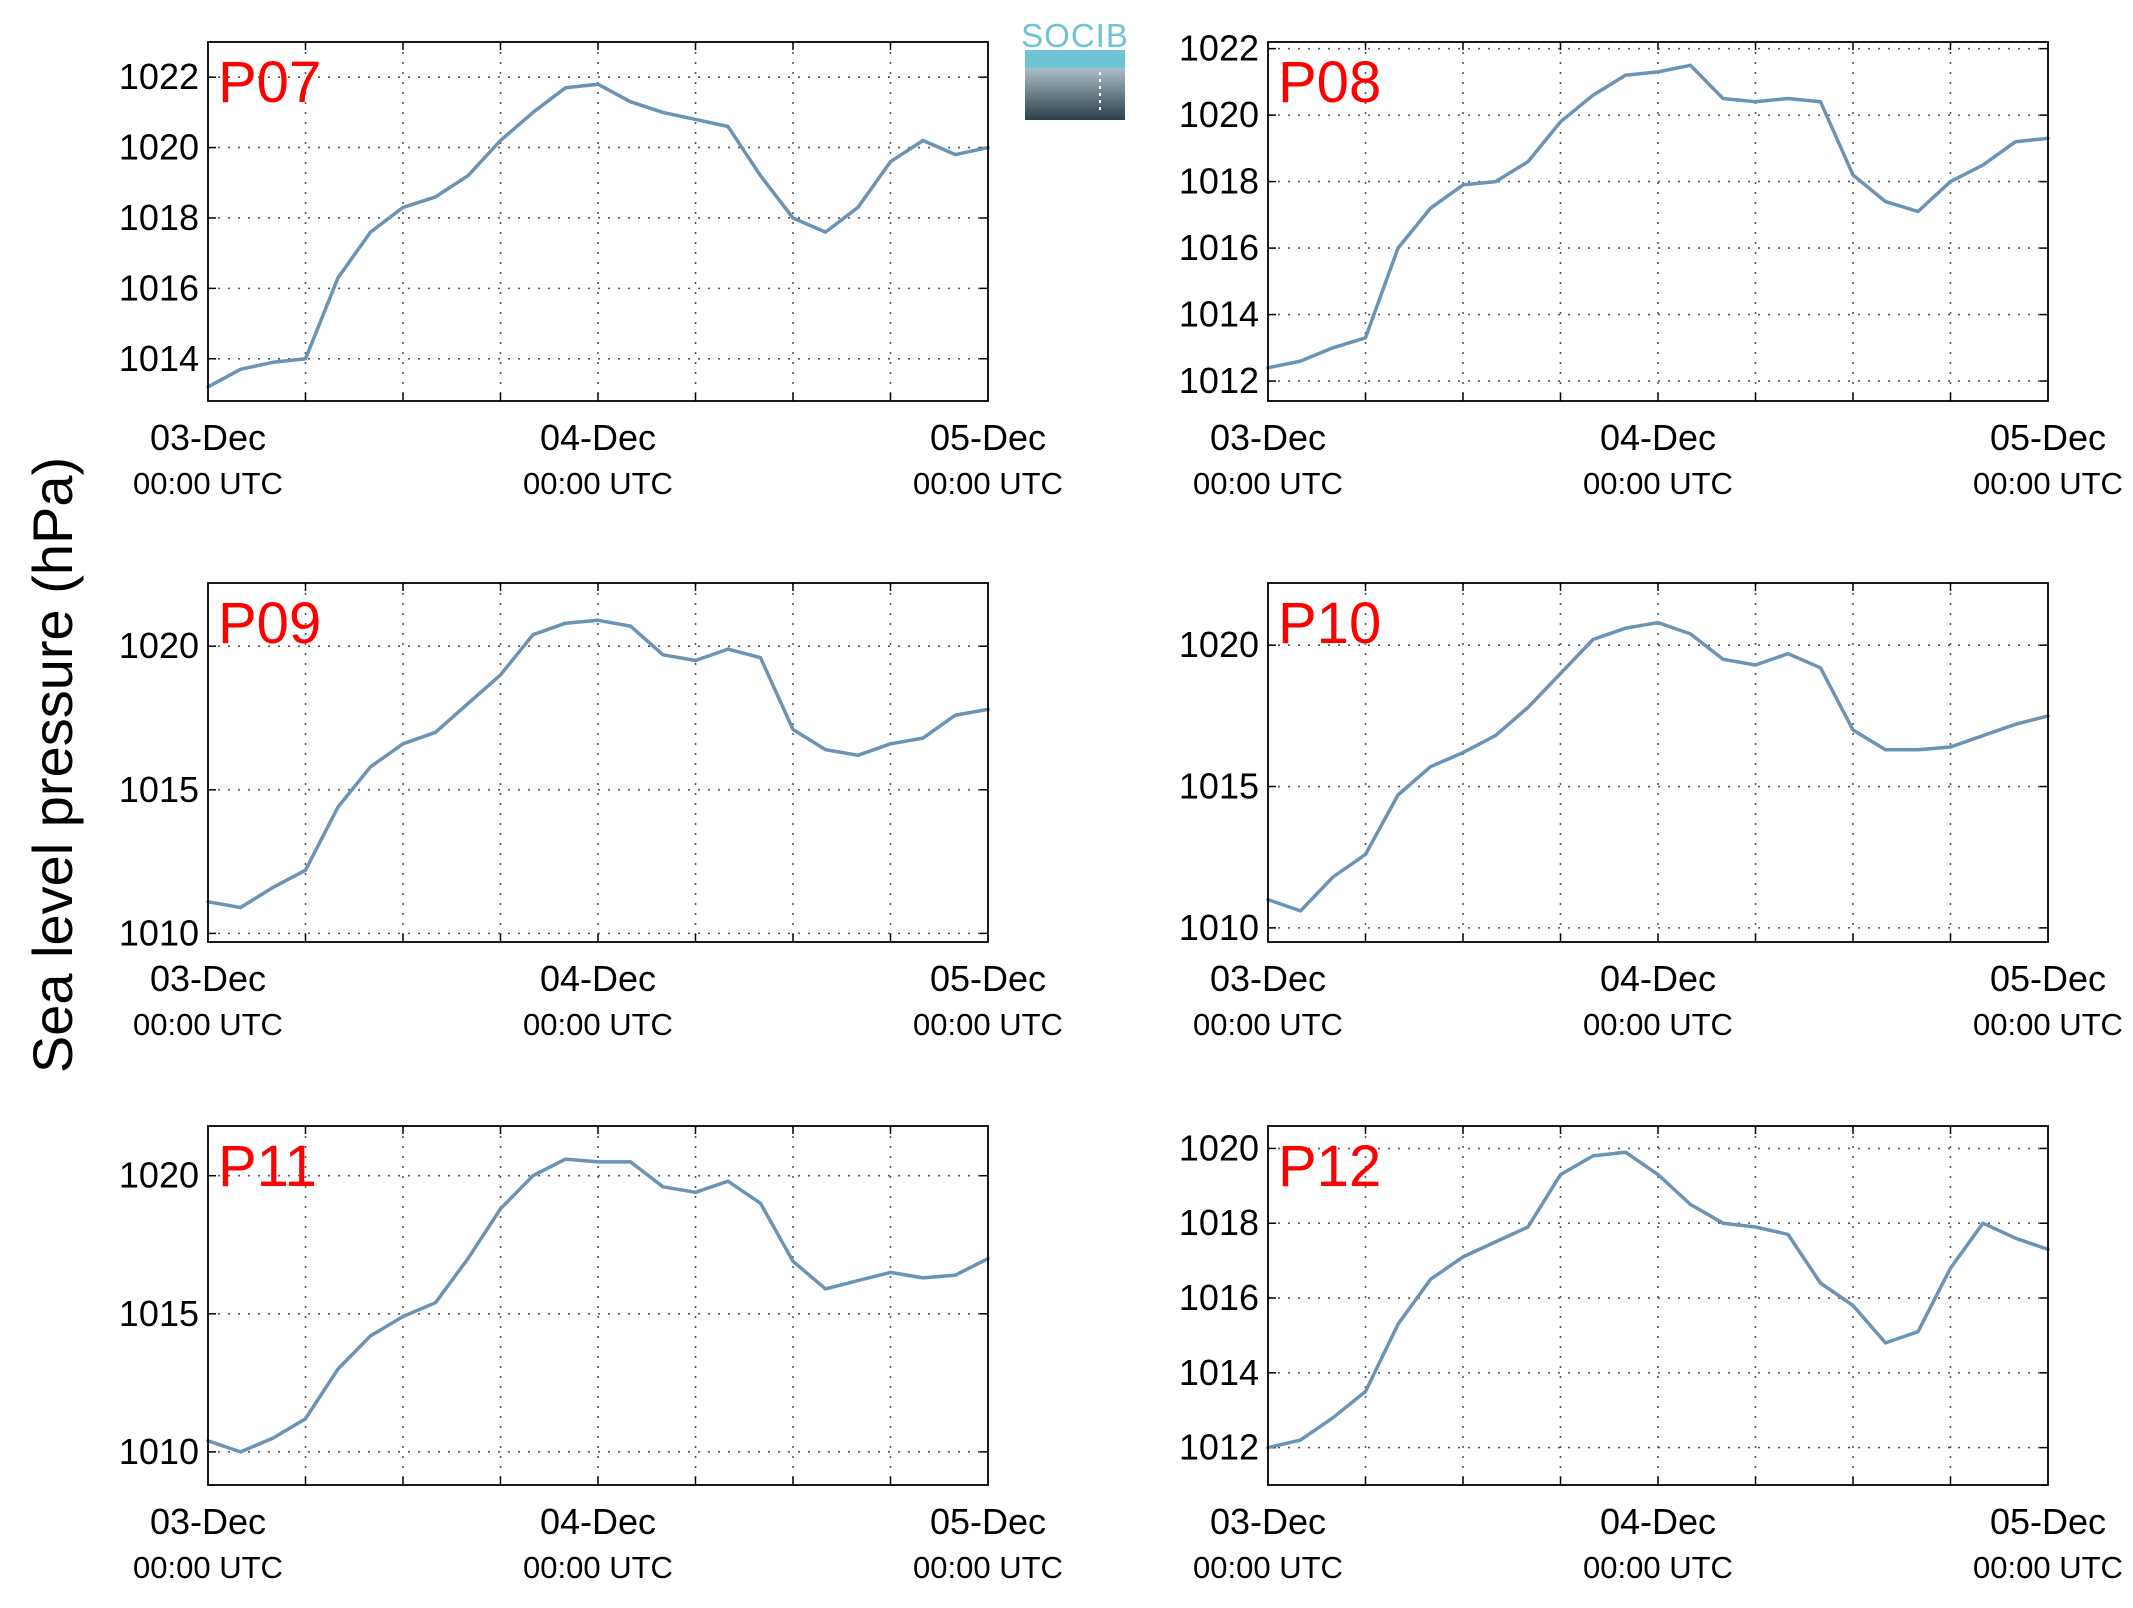  I want to click on panel-label: P07, so click(269, 82).